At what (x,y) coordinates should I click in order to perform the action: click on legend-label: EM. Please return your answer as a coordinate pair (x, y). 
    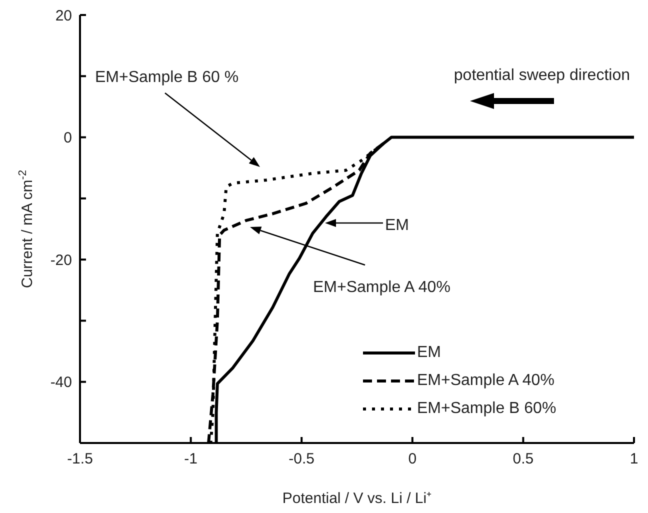
    Looking at the image, I should click on (429, 353).